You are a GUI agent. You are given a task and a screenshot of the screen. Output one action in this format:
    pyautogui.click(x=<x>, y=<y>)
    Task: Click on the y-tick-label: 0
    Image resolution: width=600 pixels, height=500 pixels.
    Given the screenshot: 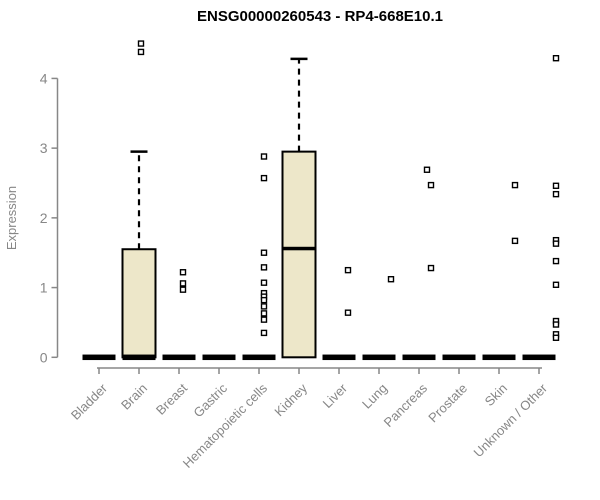 What is the action you would take?
    pyautogui.click(x=44, y=357)
    